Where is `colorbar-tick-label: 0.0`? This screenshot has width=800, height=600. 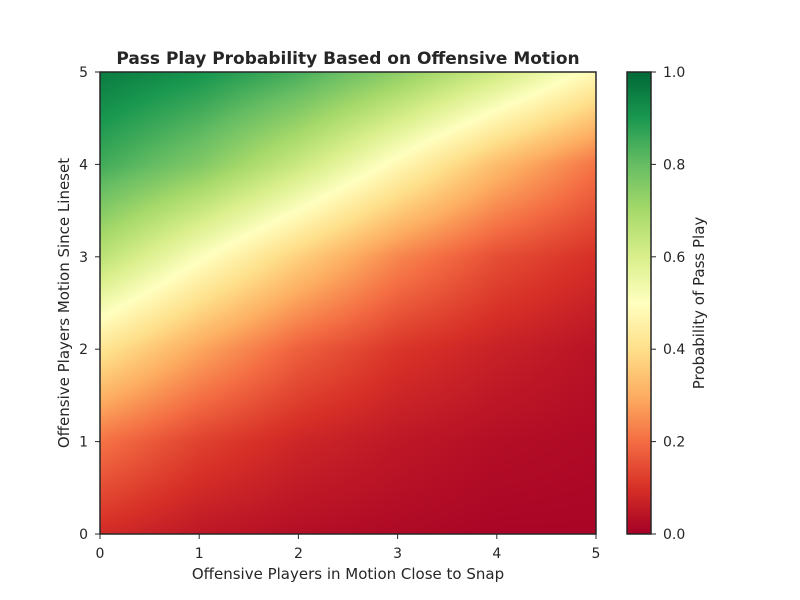 colorbar-tick-label: 0.0 is located at coordinates (674, 535).